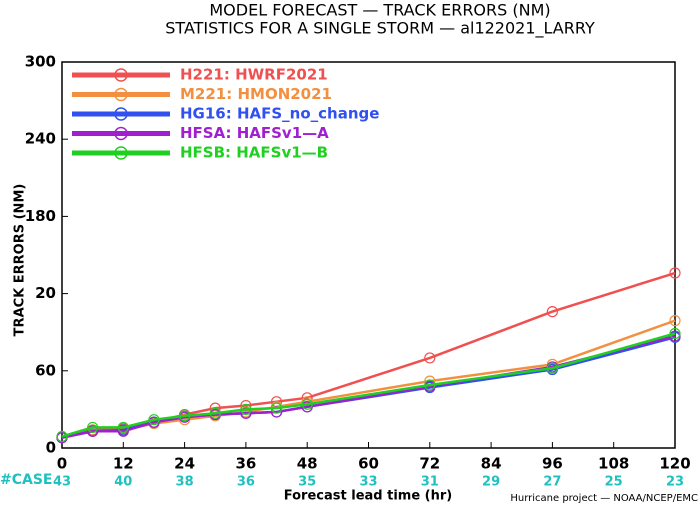  Describe the element at coordinates (254, 133) in the screenshot. I see `legend-label: HFSA: HAFSv1—A` at that location.